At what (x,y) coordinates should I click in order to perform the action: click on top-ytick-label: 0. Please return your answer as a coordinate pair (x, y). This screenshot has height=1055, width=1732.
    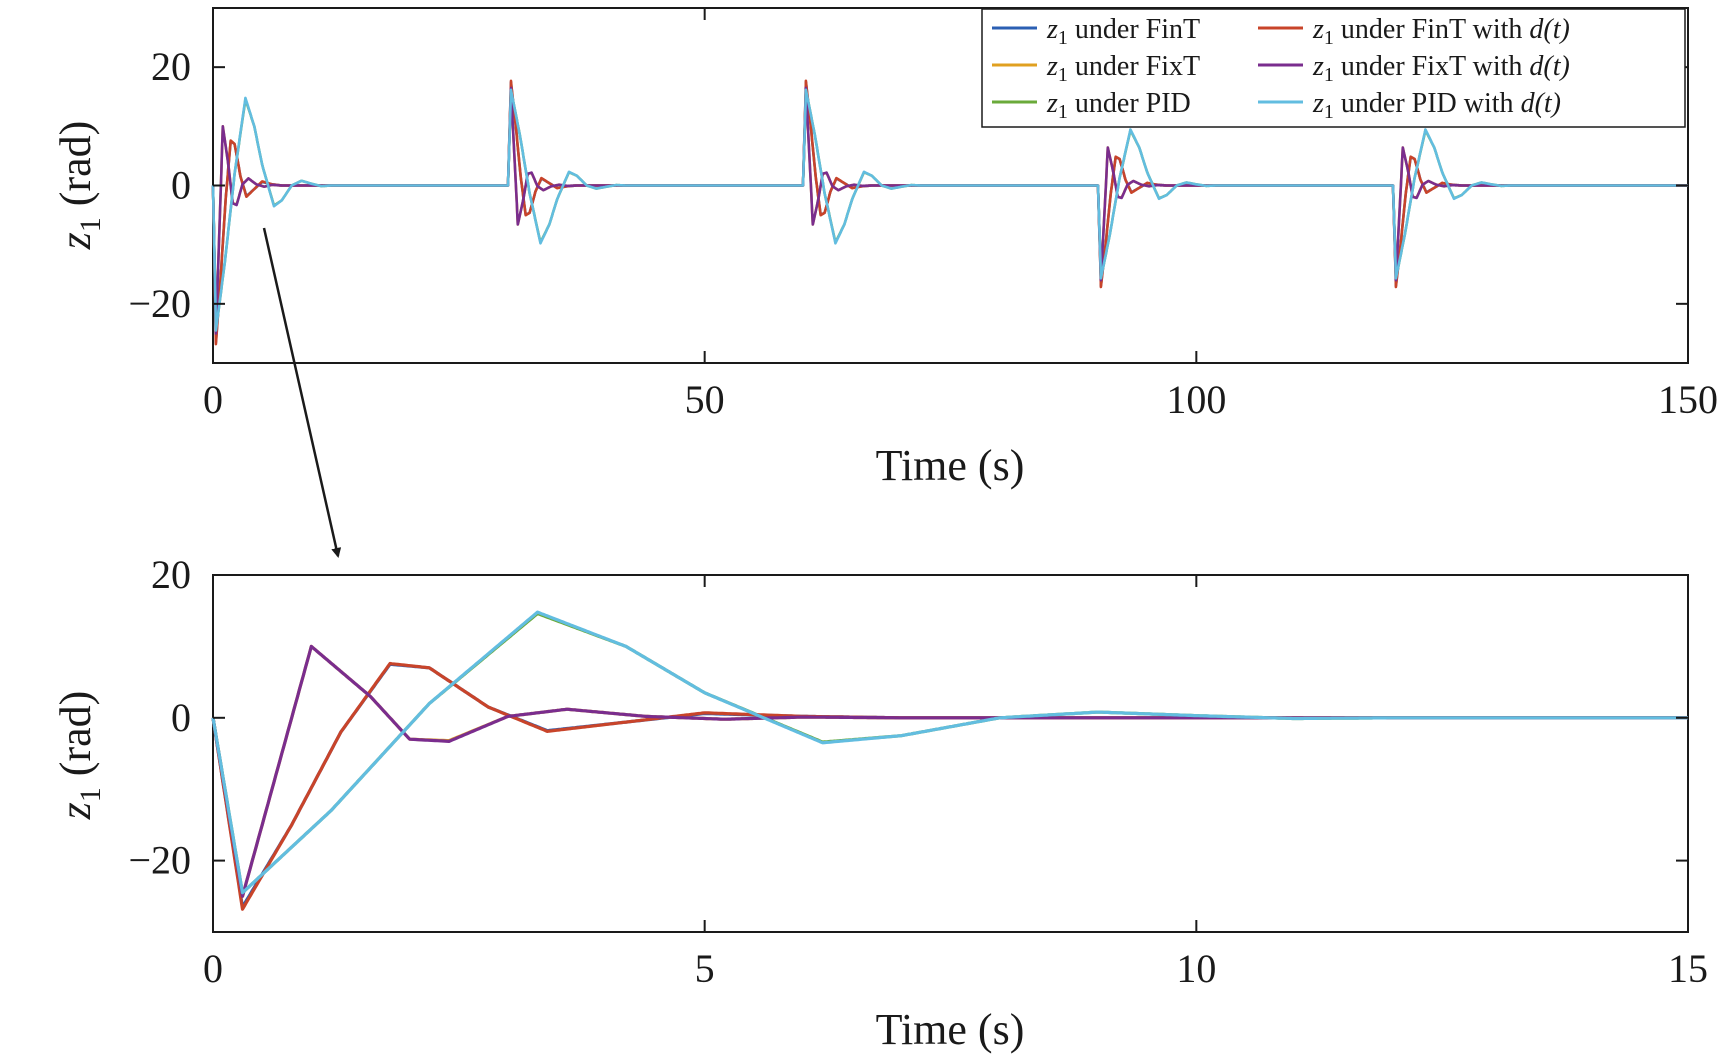
    Looking at the image, I should click on (181, 185).